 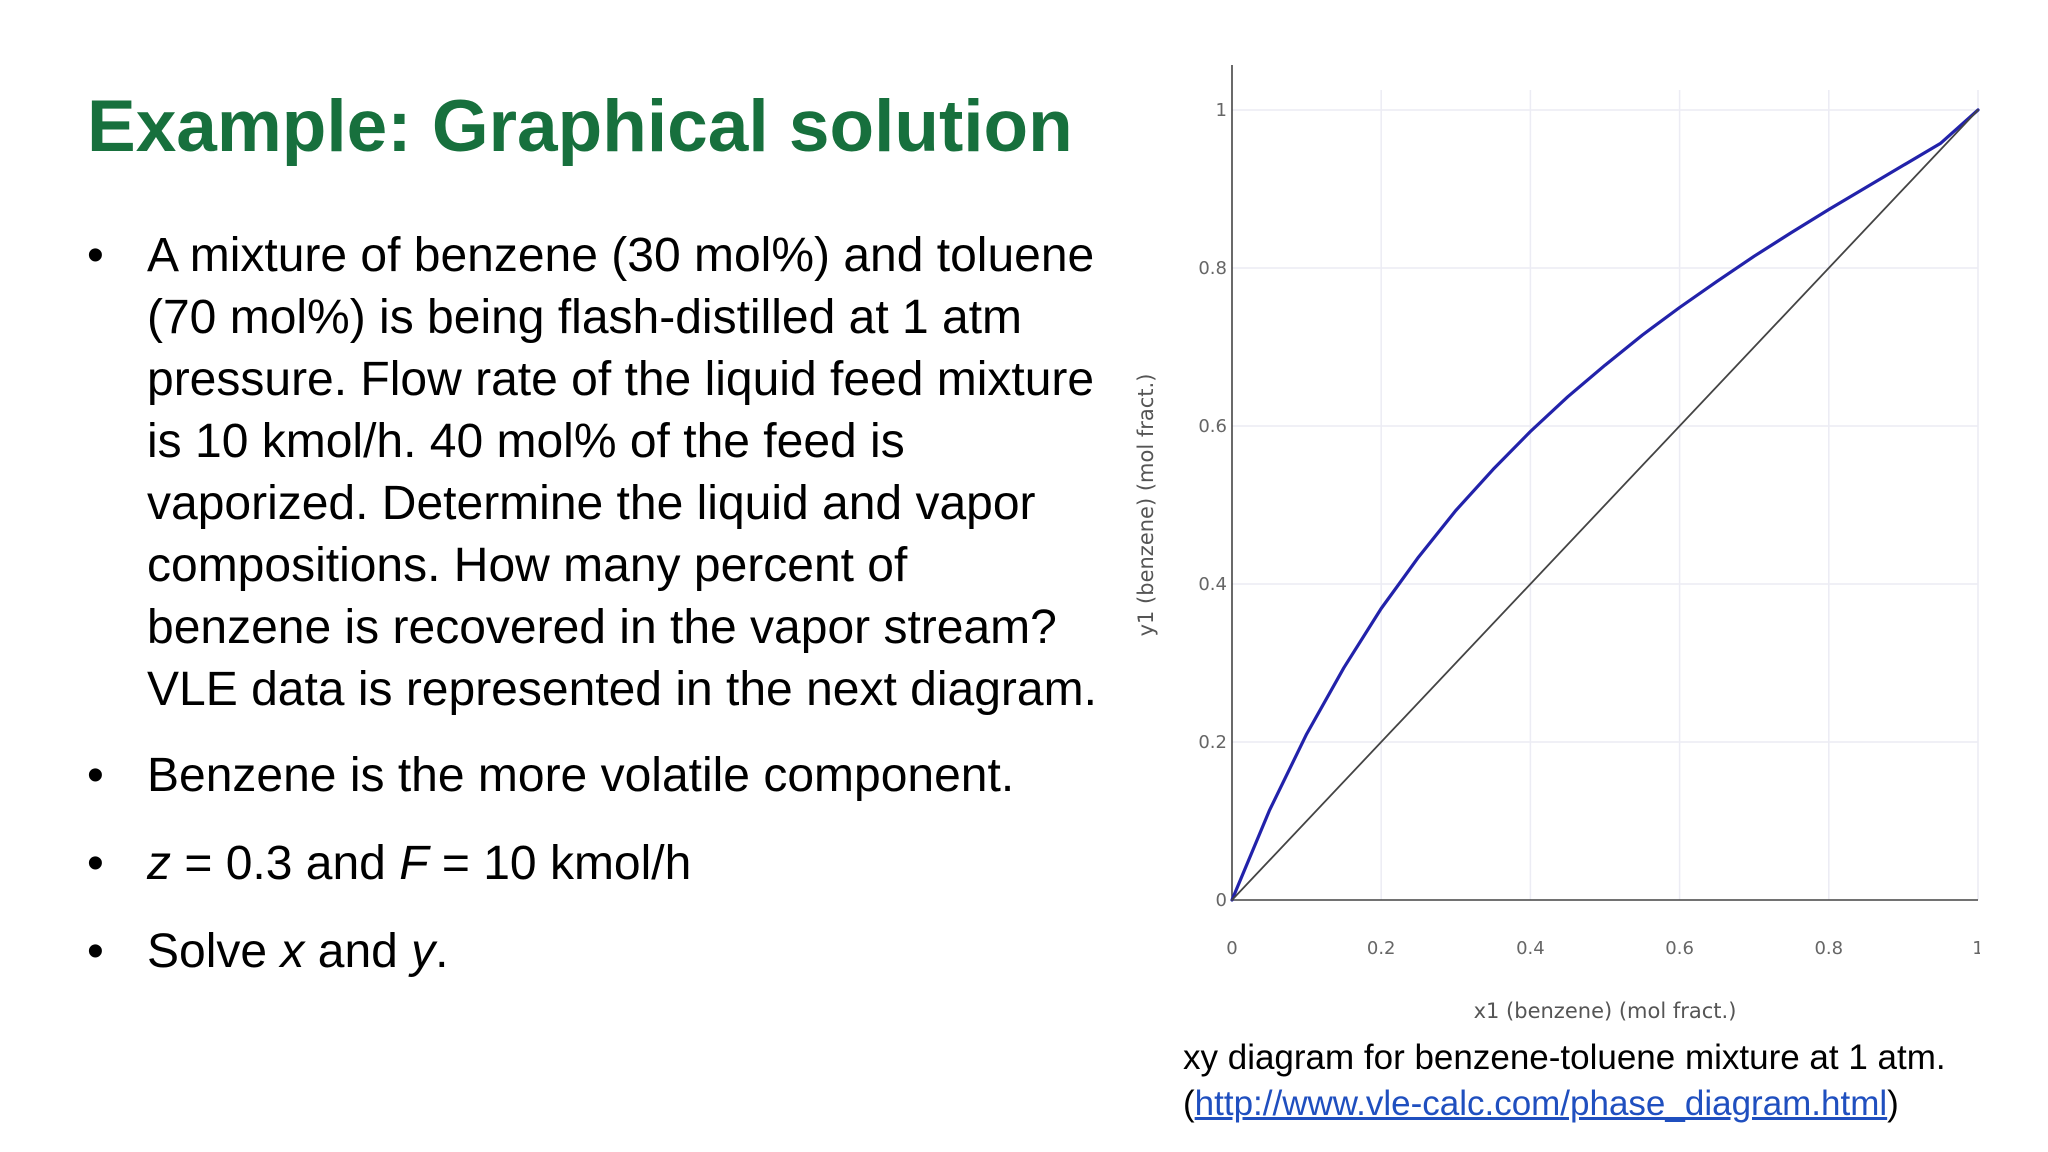 What do you see at coordinates (1146, 505) in the screenshot?
I see `y-axis-title: y1 (benzene) (mol fract.)` at bounding box center [1146, 505].